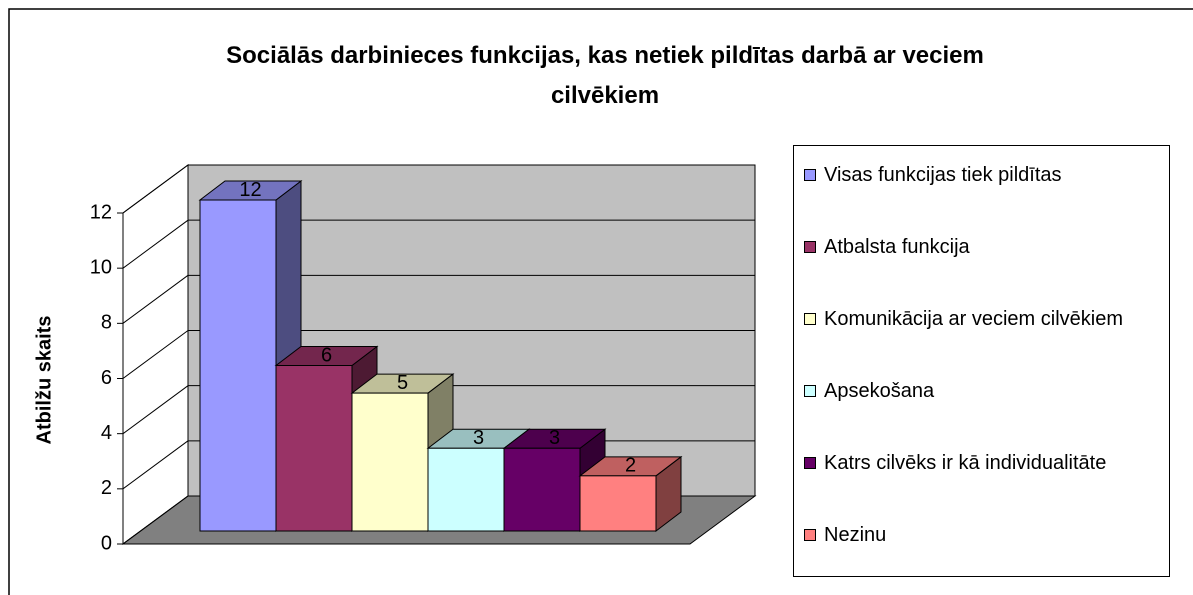 The width and height of the screenshot is (1193, 595). Describe the element at coordinates (326, 355) in the screenshot. I see `data-label: 6` at that location.